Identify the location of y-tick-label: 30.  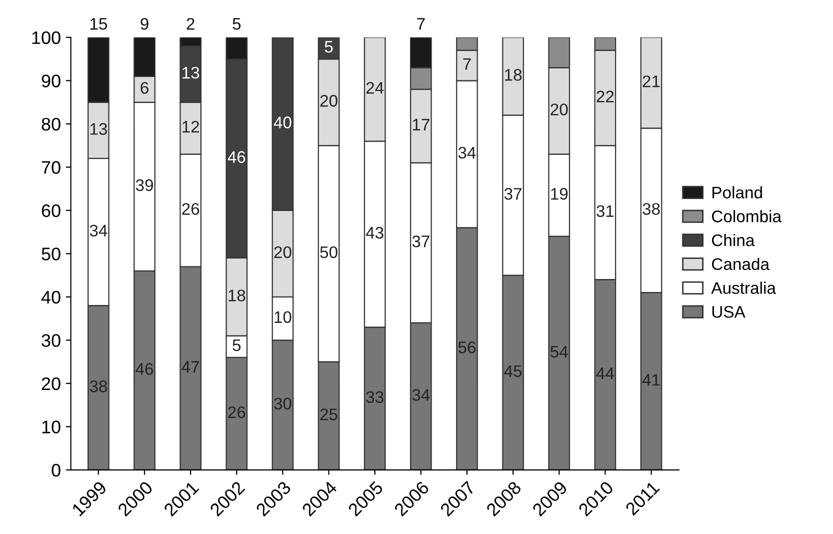
(51, 340).